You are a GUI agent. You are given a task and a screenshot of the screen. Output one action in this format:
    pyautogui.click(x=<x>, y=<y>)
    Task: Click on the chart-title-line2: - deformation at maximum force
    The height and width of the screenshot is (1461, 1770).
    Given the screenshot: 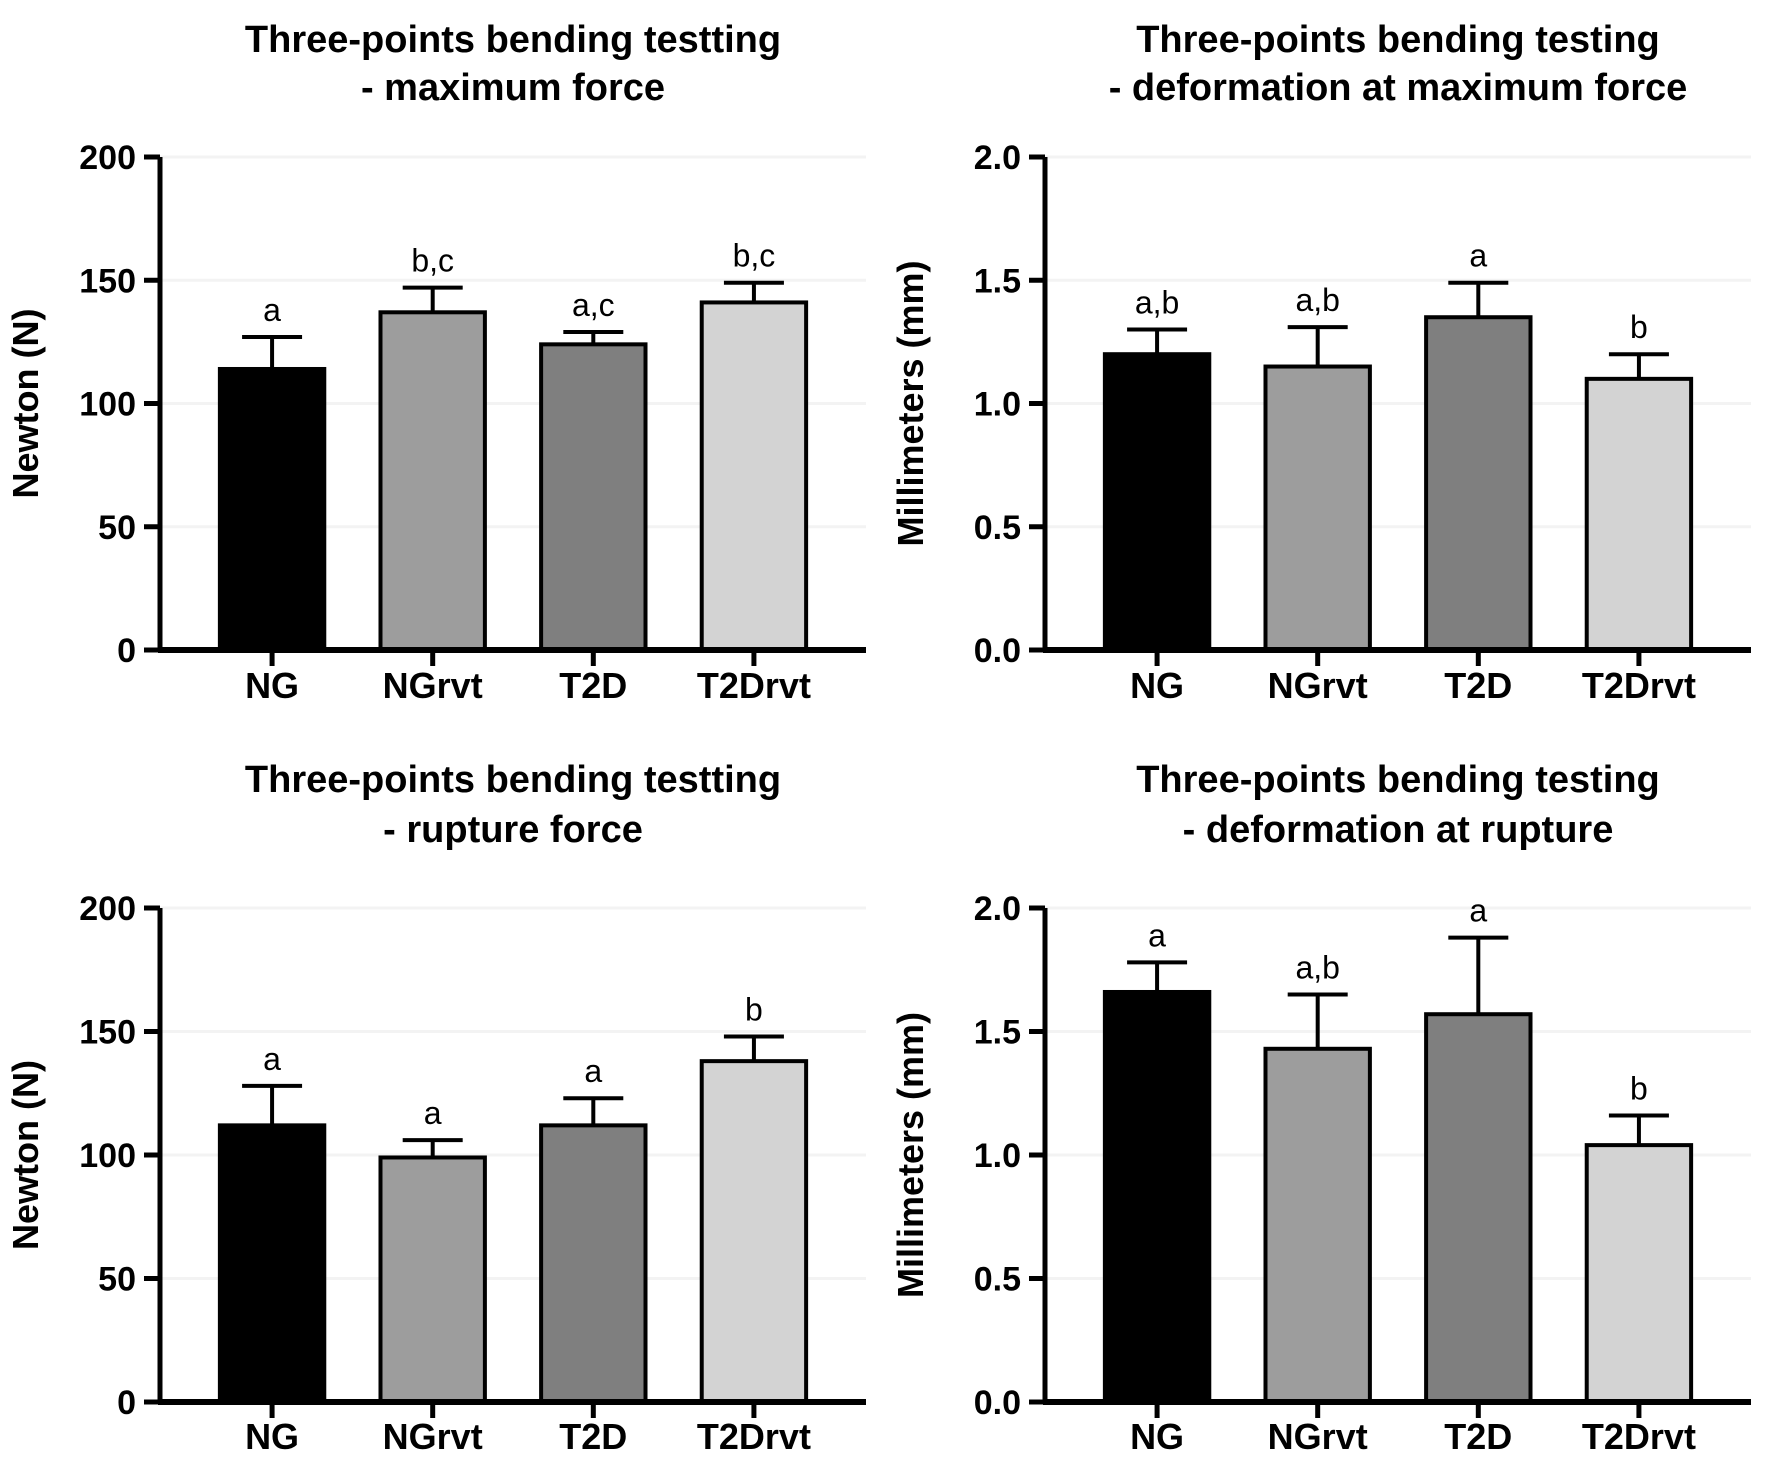 What is the action you would take?
    pyautogui.click(x=1398, y=88)
    